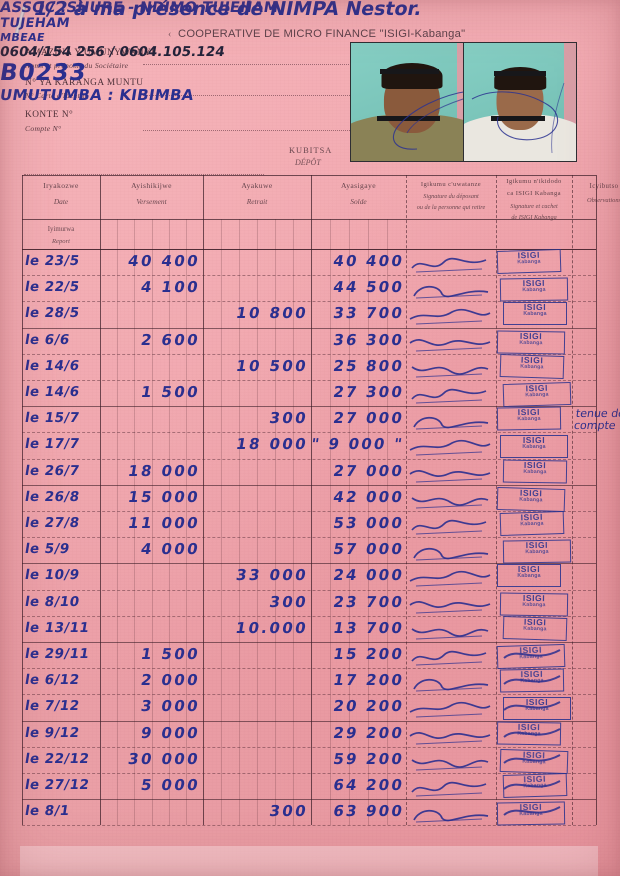 This screenshot has height=876, width=620. What do you see at coordinates (248, 64) in the screenshot?
I see `name-field-rule` at bounding box center [248, 64].